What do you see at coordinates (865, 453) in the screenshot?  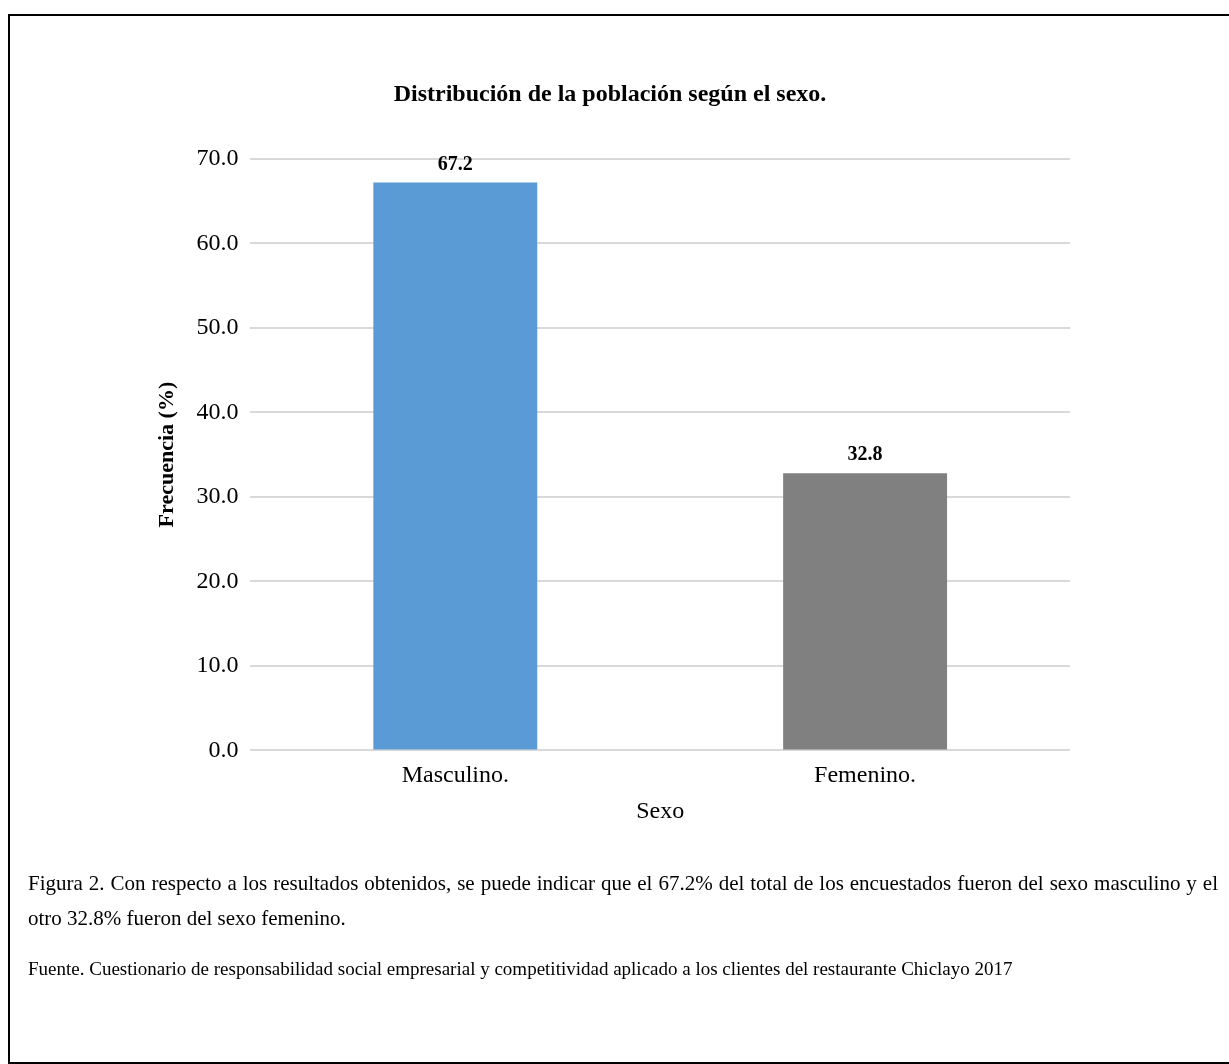 I see `data-label: 32.8` at bounding box center [865, 453].